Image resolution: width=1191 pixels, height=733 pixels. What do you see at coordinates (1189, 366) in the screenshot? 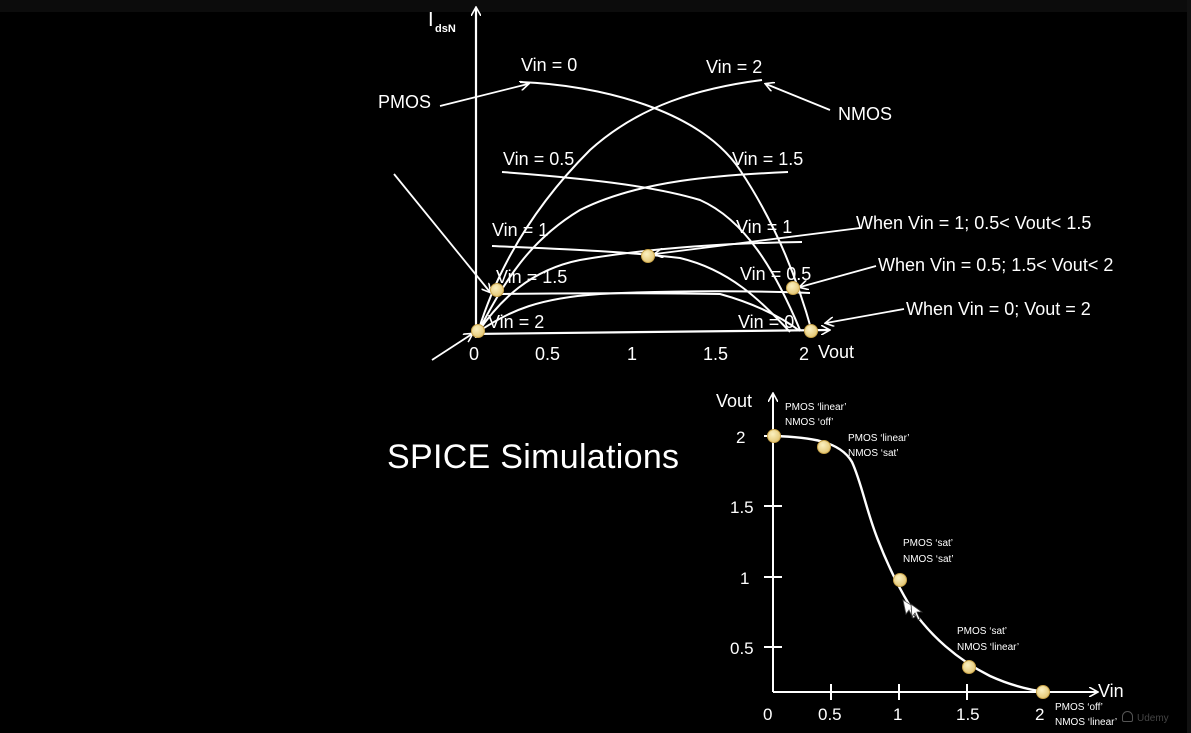
I see `video-right-edge` at bounding box center [1189, 366].